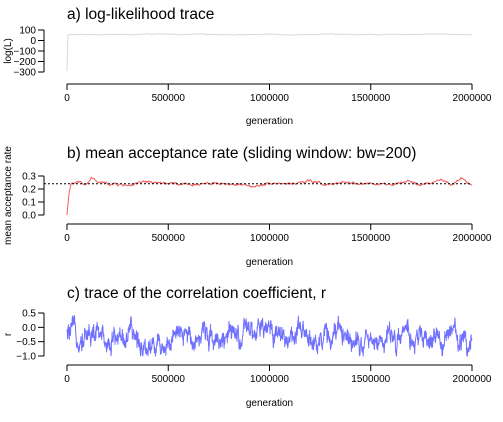 The width and height of the screenshot is (503, 422). Describe the element at coordinates (26, 342) in the screenshot. I see `y-tick-label: −0.5` at that location.